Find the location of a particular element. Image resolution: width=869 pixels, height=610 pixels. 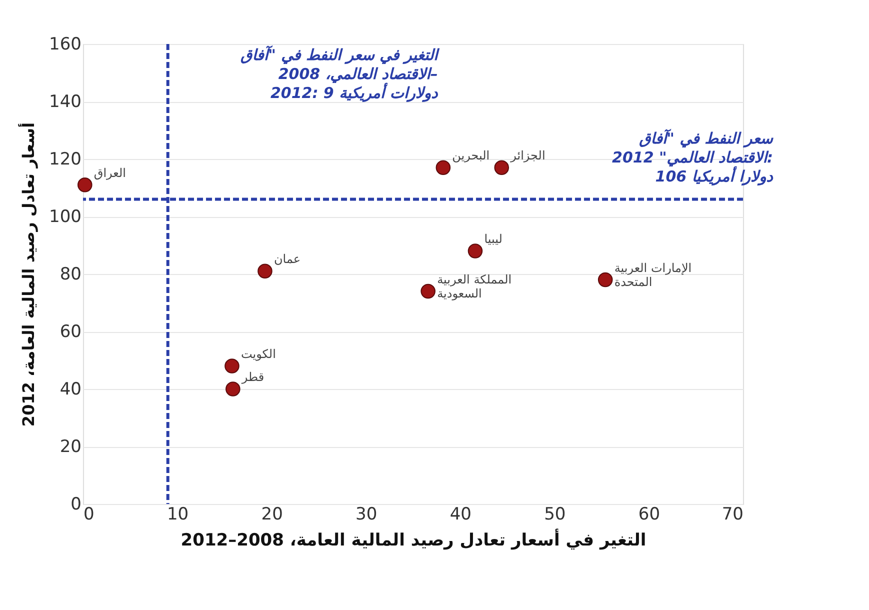

x-tick-label: 30 is located at coordinates (367, 514).